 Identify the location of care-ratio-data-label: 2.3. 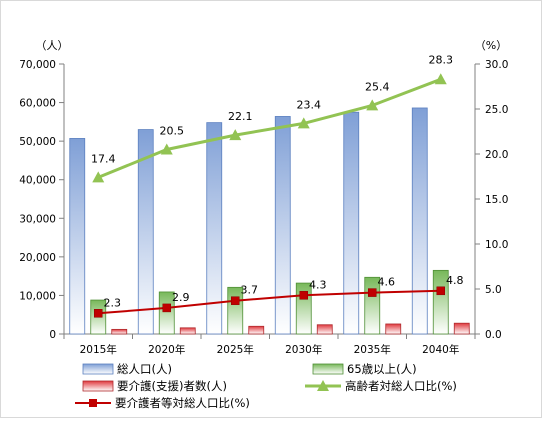
(113, 302).